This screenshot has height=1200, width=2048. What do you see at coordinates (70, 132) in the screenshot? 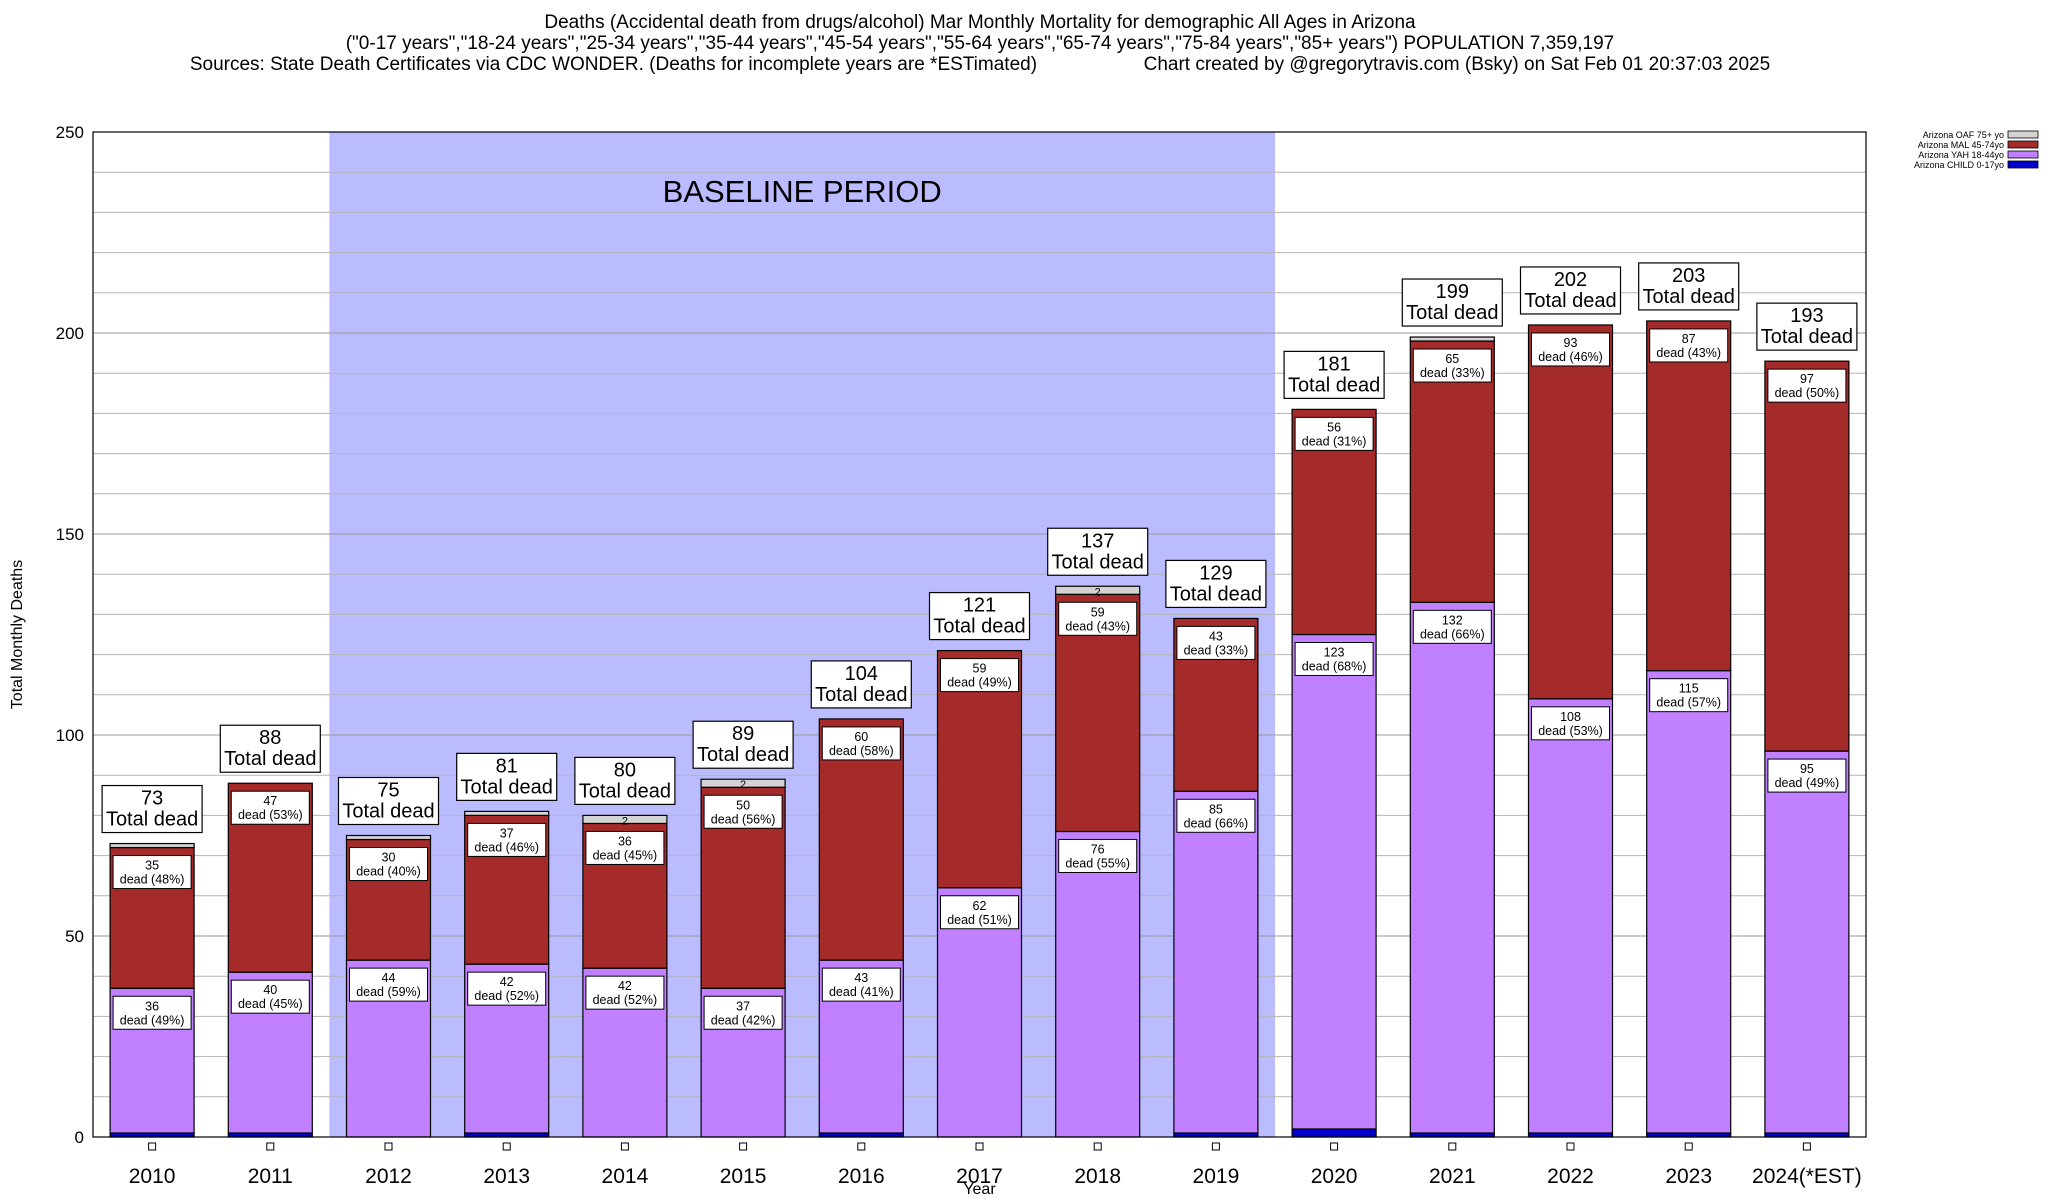
I see `y-tick-label: 250` at bounding box center [70, 132].